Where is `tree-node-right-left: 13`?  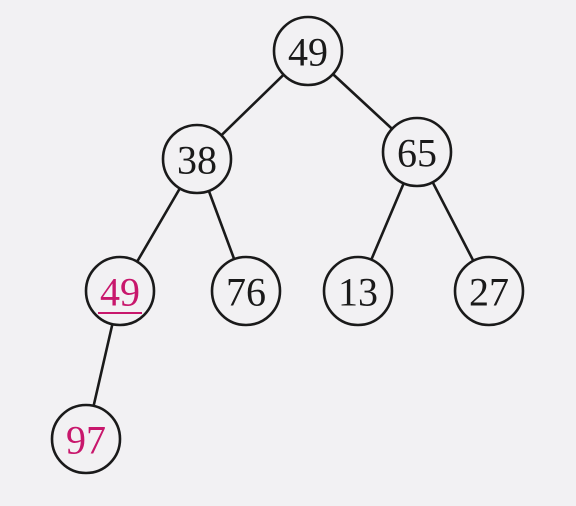
tree-node-right-left: 13 is located at coordinates (358, 291).